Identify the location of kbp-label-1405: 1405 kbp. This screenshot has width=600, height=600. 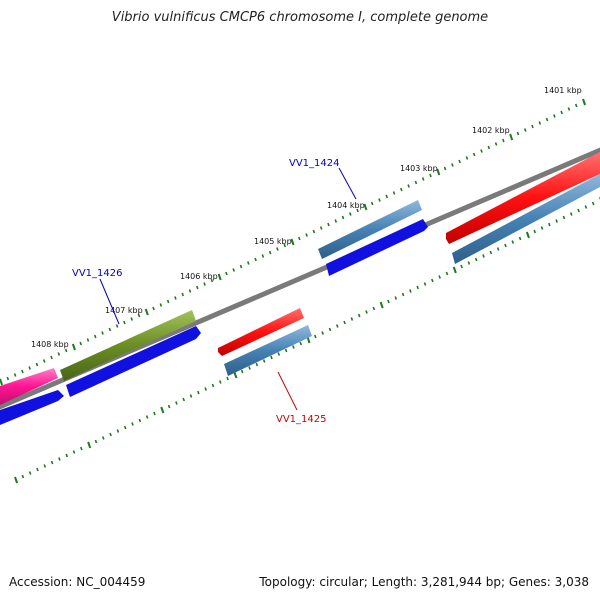
(273, 241).